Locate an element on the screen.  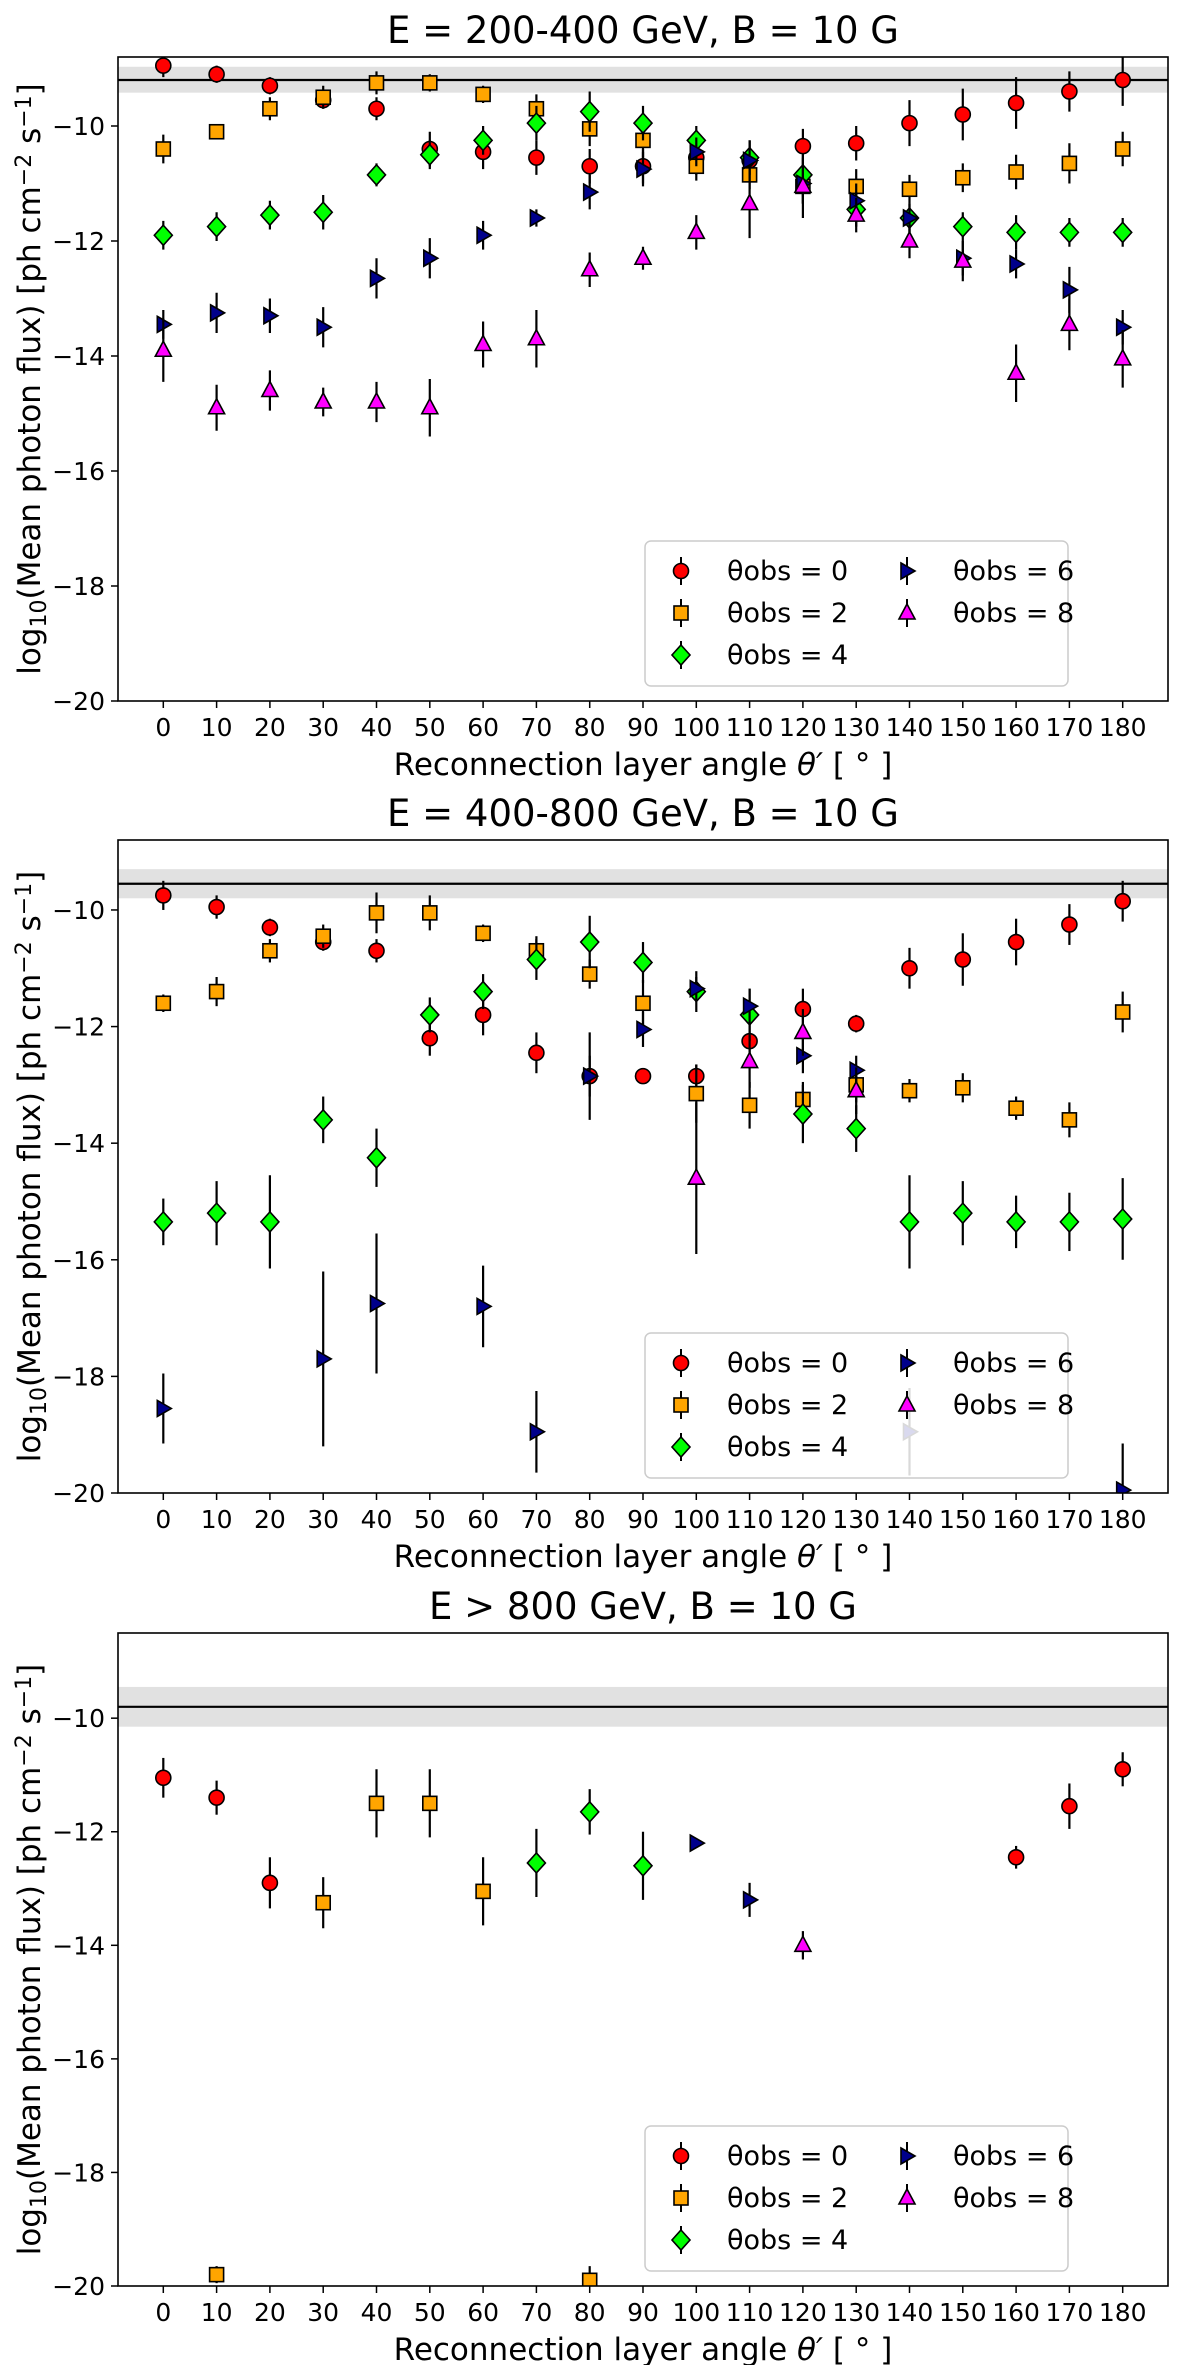
x-tick-label: 70 is located at coordinates (536, 727).